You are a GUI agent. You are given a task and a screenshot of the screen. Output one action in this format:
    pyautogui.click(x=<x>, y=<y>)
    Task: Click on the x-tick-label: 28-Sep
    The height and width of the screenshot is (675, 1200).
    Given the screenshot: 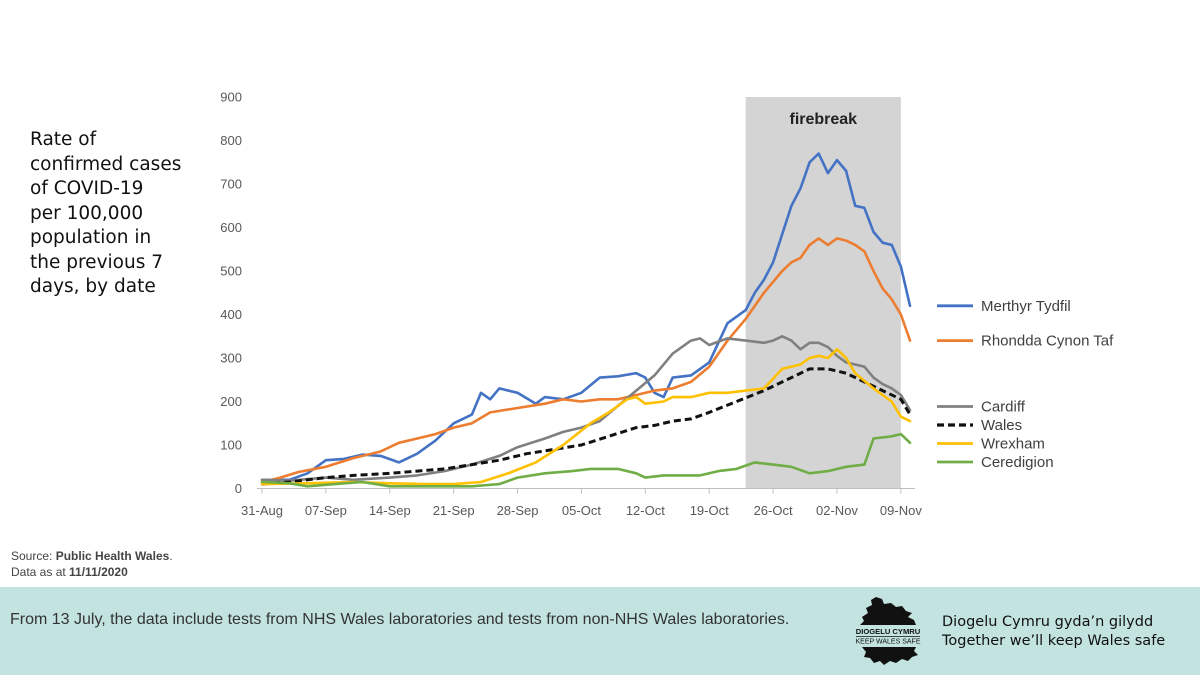 What is the action you would take?
    pyautogui.click(x=518, y=510)
    